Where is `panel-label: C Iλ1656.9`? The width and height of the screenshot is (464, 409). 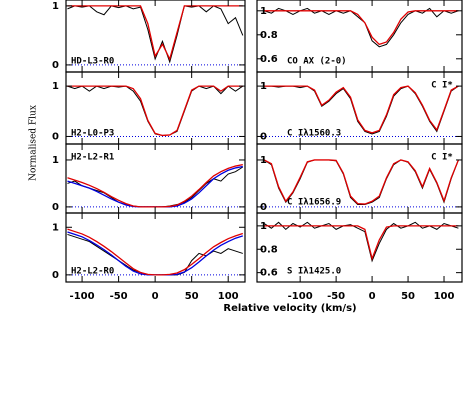
panel-label: C Iλ1656.9 is located at coordinates (314, 203).